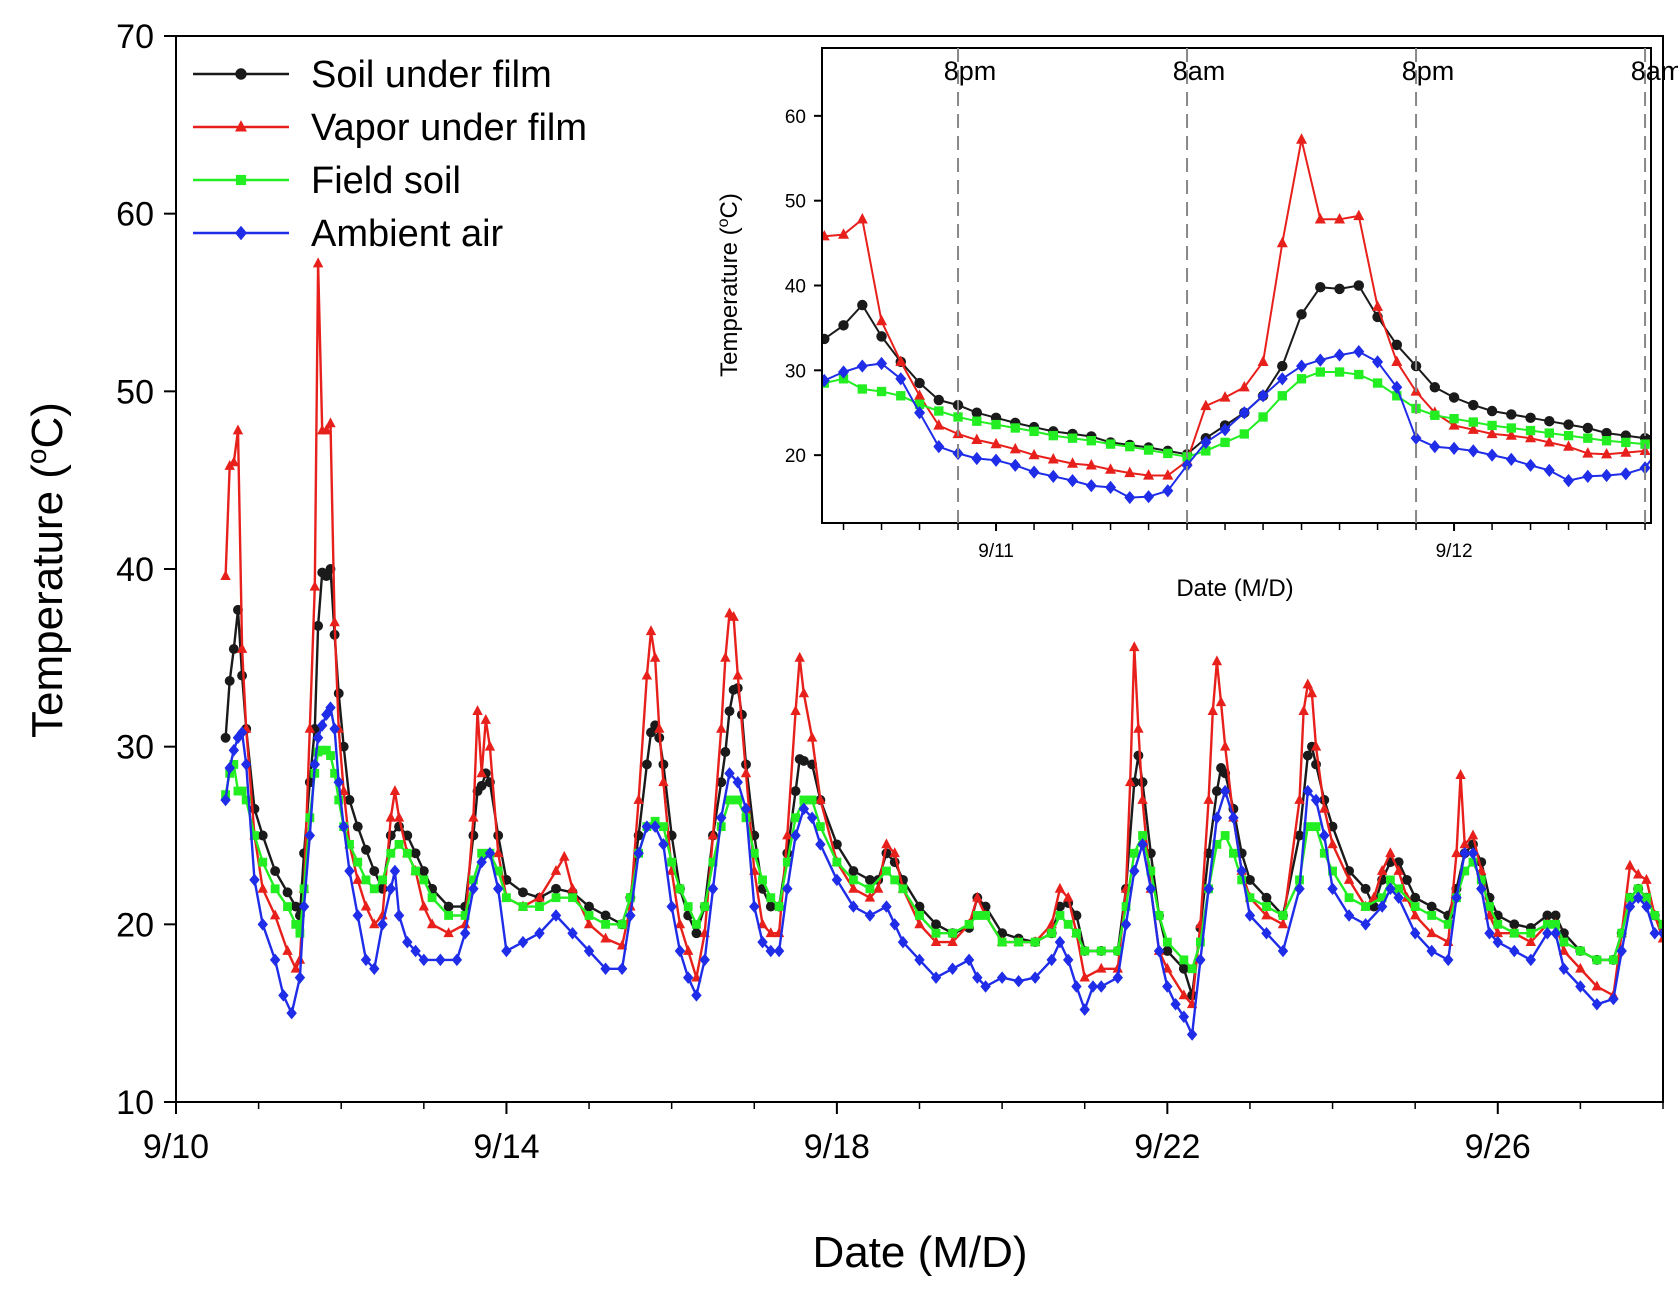 Image resolution: width=1678 pixels, height=1289 pixels. What do you see at coordinates (135, 37) in the screenshot?
I see `y-tick-label: 70` at bounding box center [135, 37].